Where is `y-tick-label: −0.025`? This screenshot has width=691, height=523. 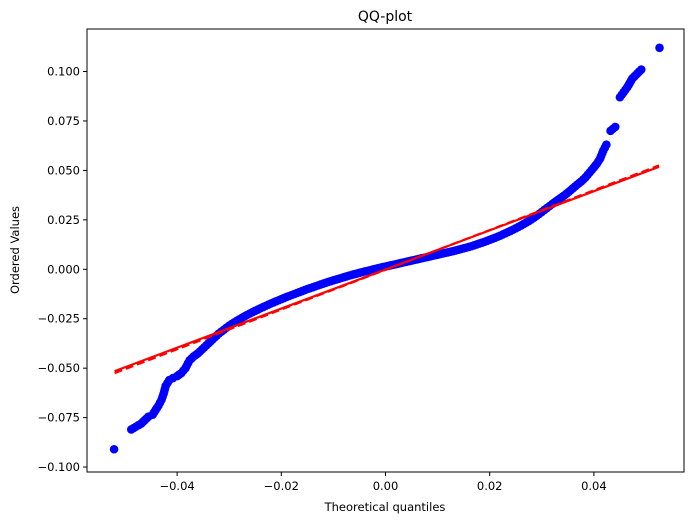 y-tick-label: −0.025 is located at coordinates (58, 319).